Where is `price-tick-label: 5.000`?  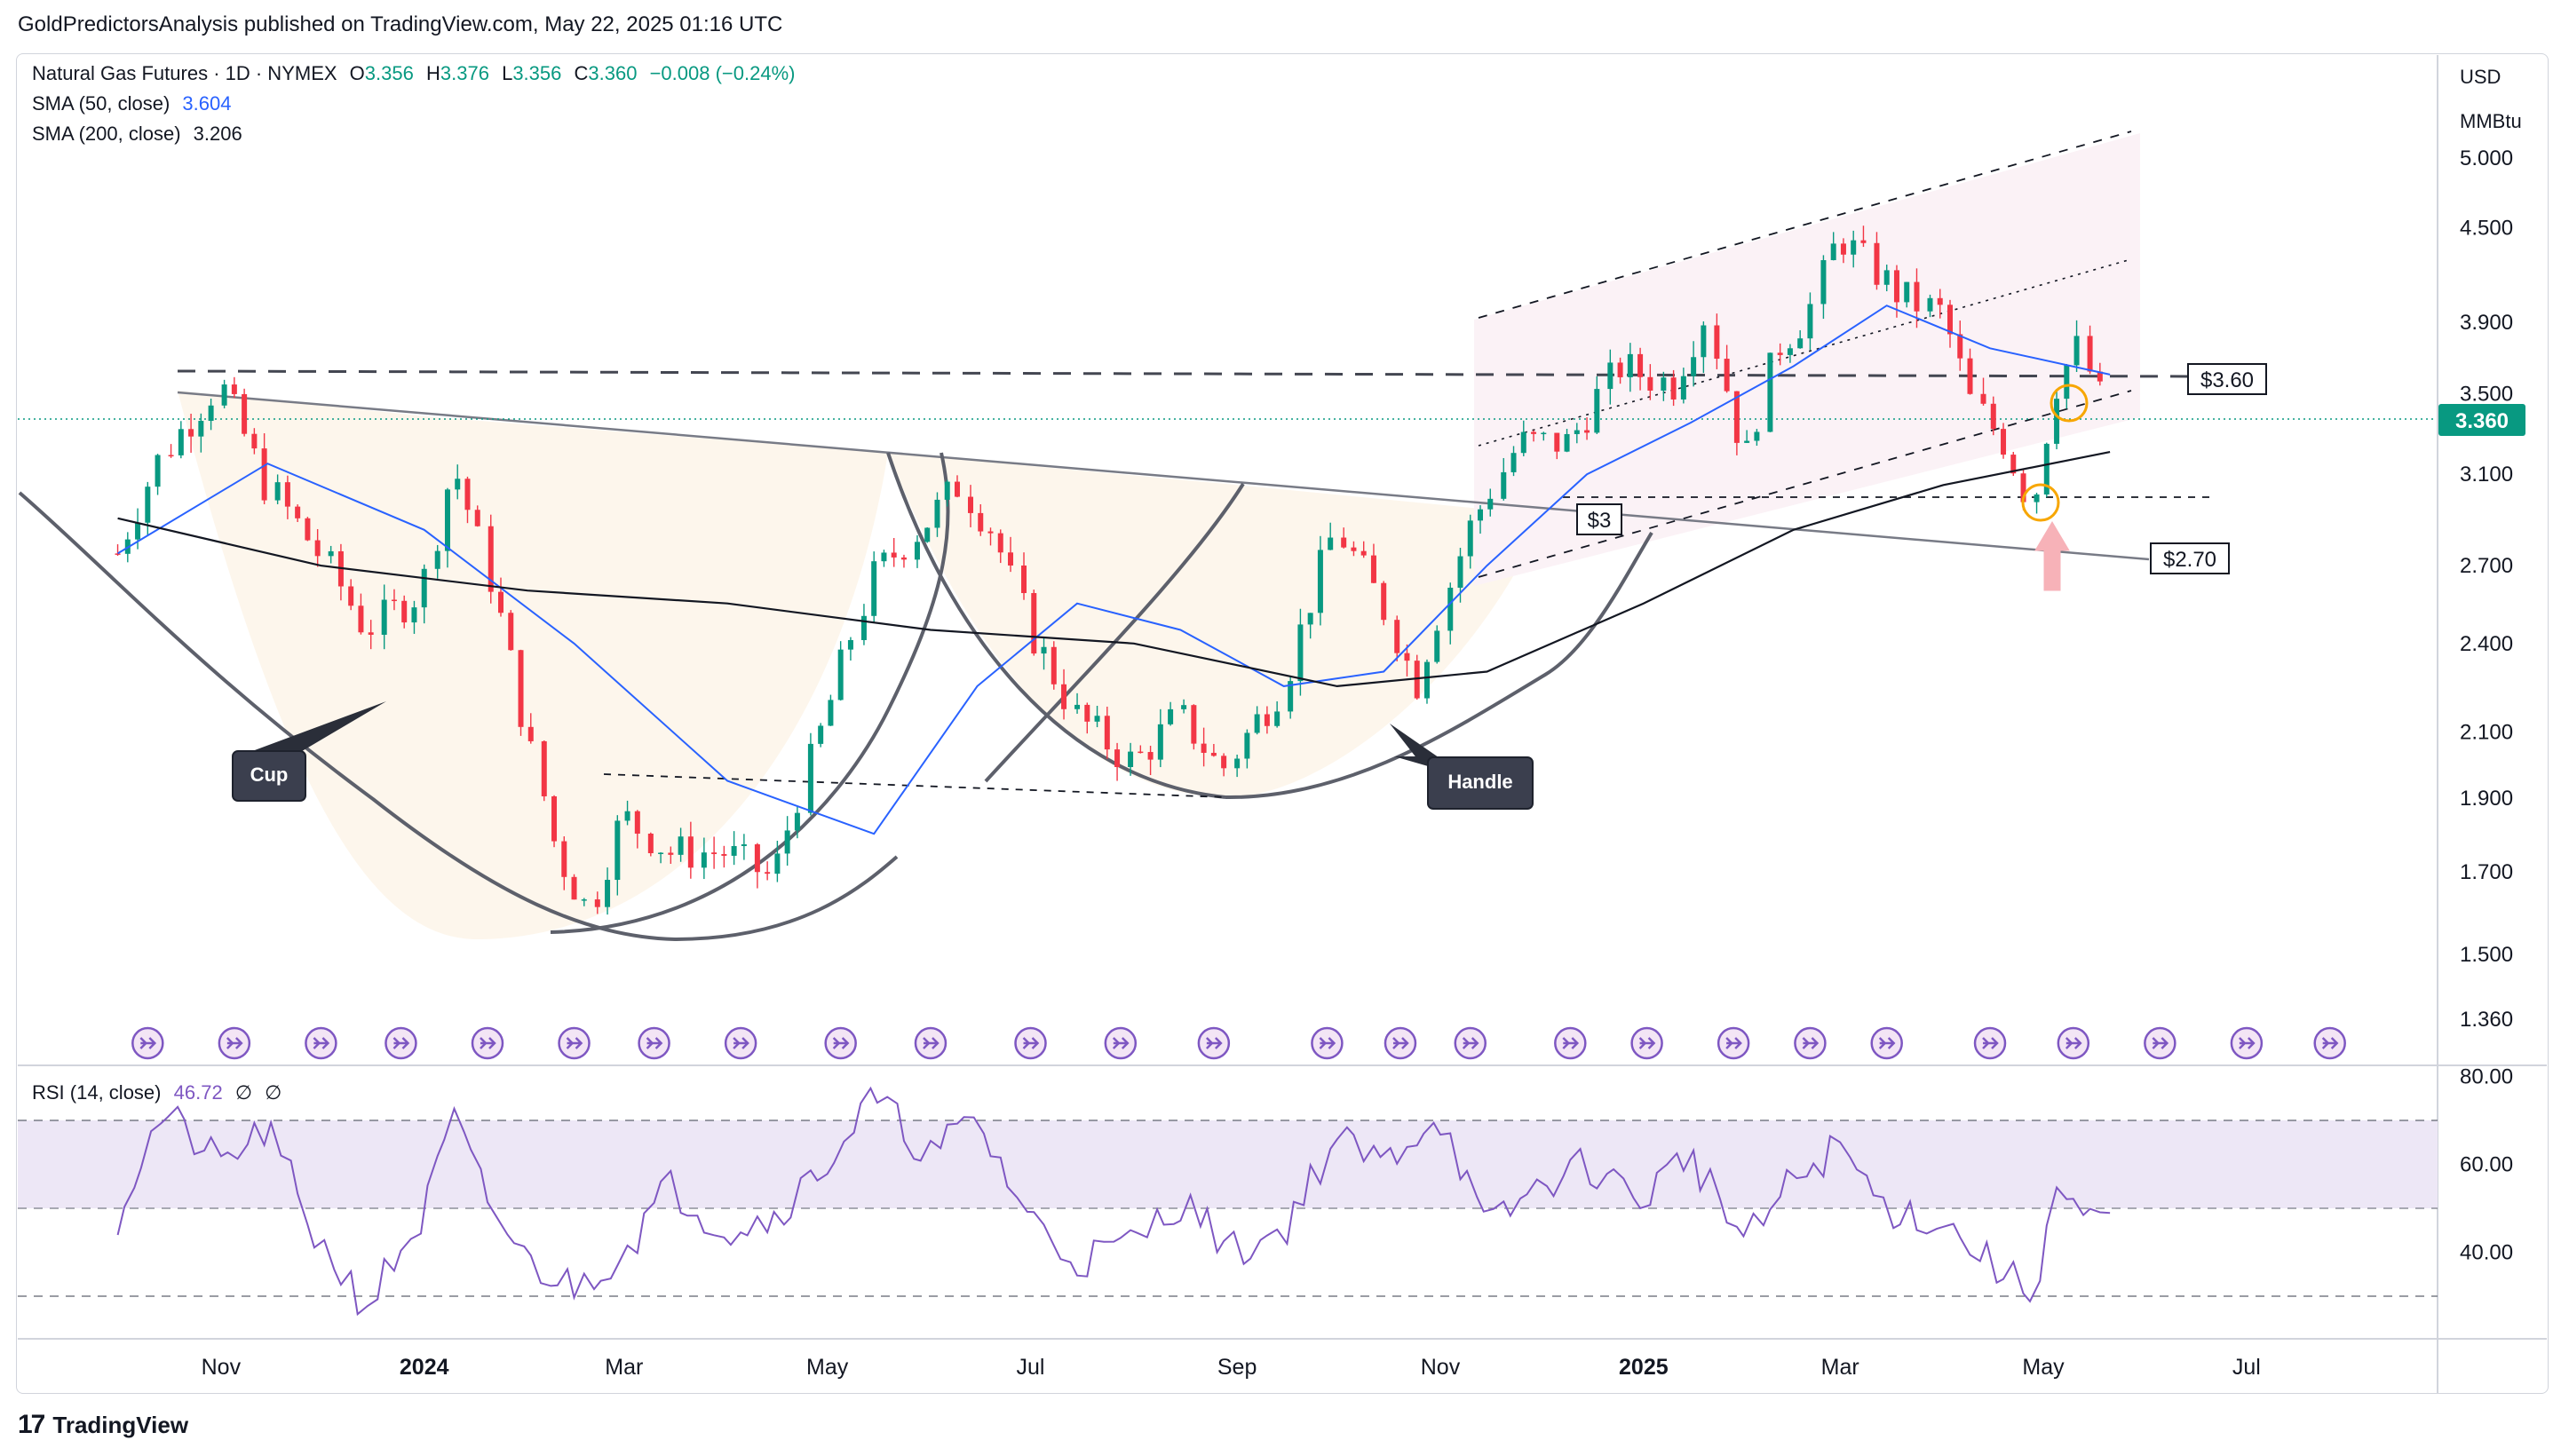
price-tick-label: 5.000 is located at coordinates (2487, 158).